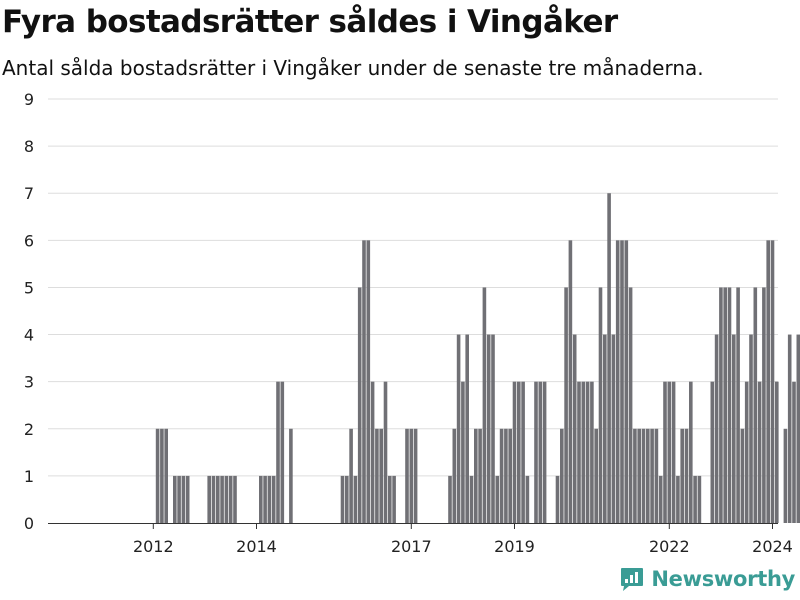  I want to click on brand-name: Newsworthy, so click(723, 579).